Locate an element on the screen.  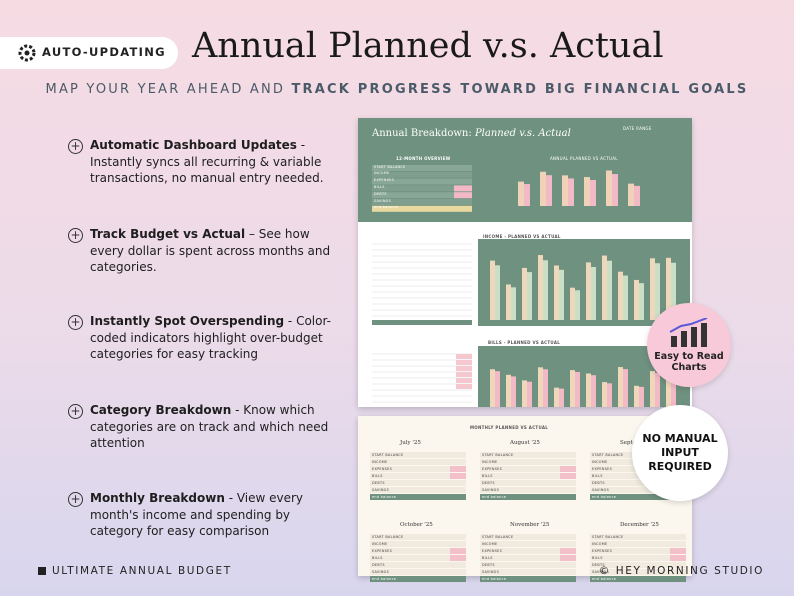
gear-icon is located at coordinates (27, 53).